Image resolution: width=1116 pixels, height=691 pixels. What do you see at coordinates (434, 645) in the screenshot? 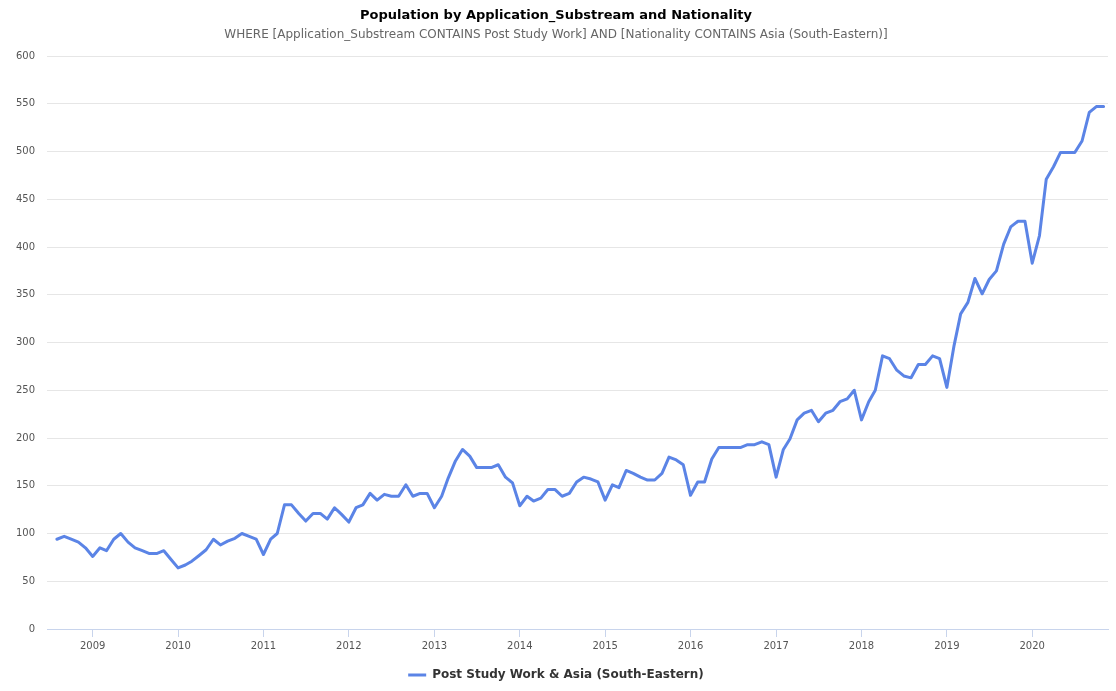
I see `x-tick-label: 2013` at bounding box center [434, 645].